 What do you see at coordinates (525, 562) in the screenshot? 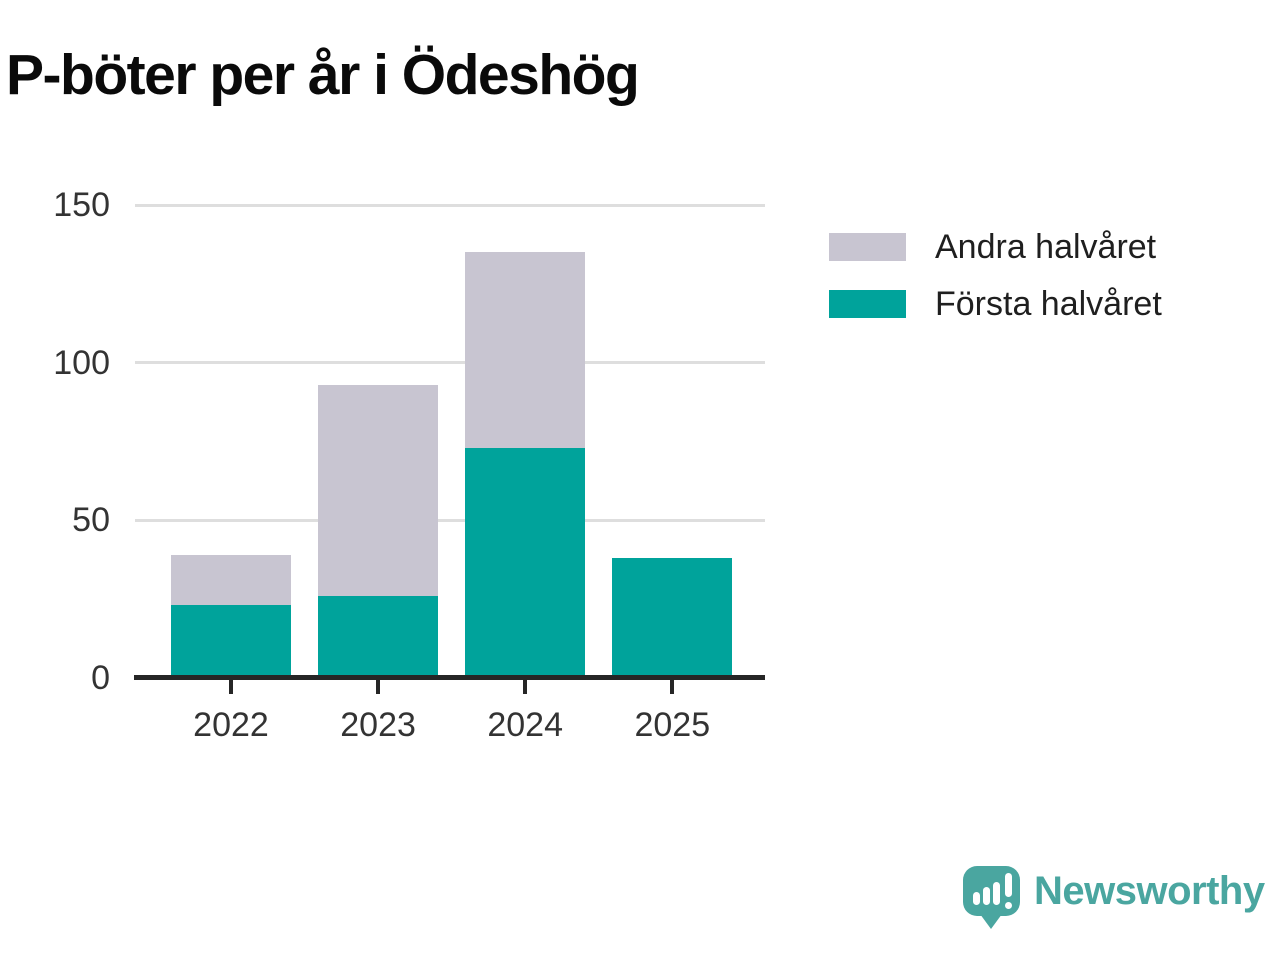
I see `bar-2024-första-halvåret` at bounding box center [525, 562].